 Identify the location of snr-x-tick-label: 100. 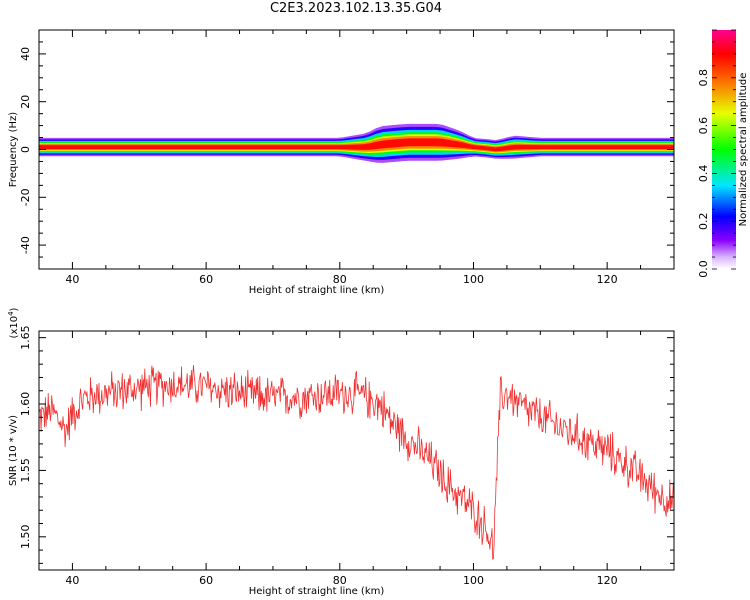
(473, 580).